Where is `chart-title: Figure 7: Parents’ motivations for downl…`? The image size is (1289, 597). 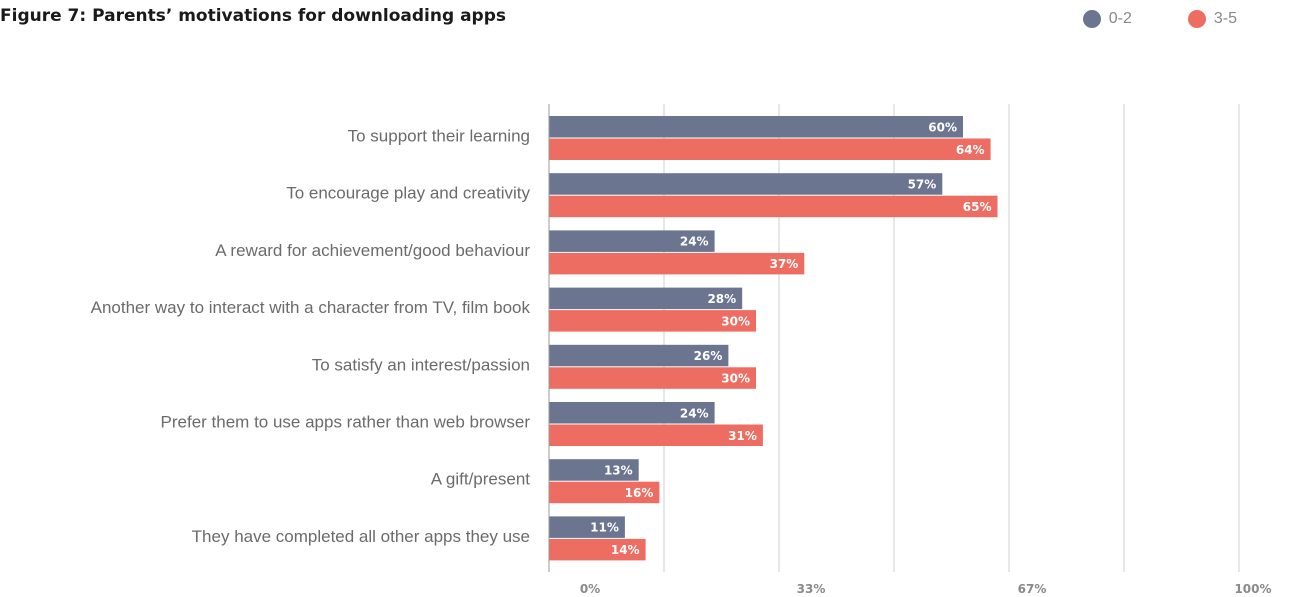
chart-title: Figure 7: Parents’ motivations for downl… is located at coordinates (253, 16).